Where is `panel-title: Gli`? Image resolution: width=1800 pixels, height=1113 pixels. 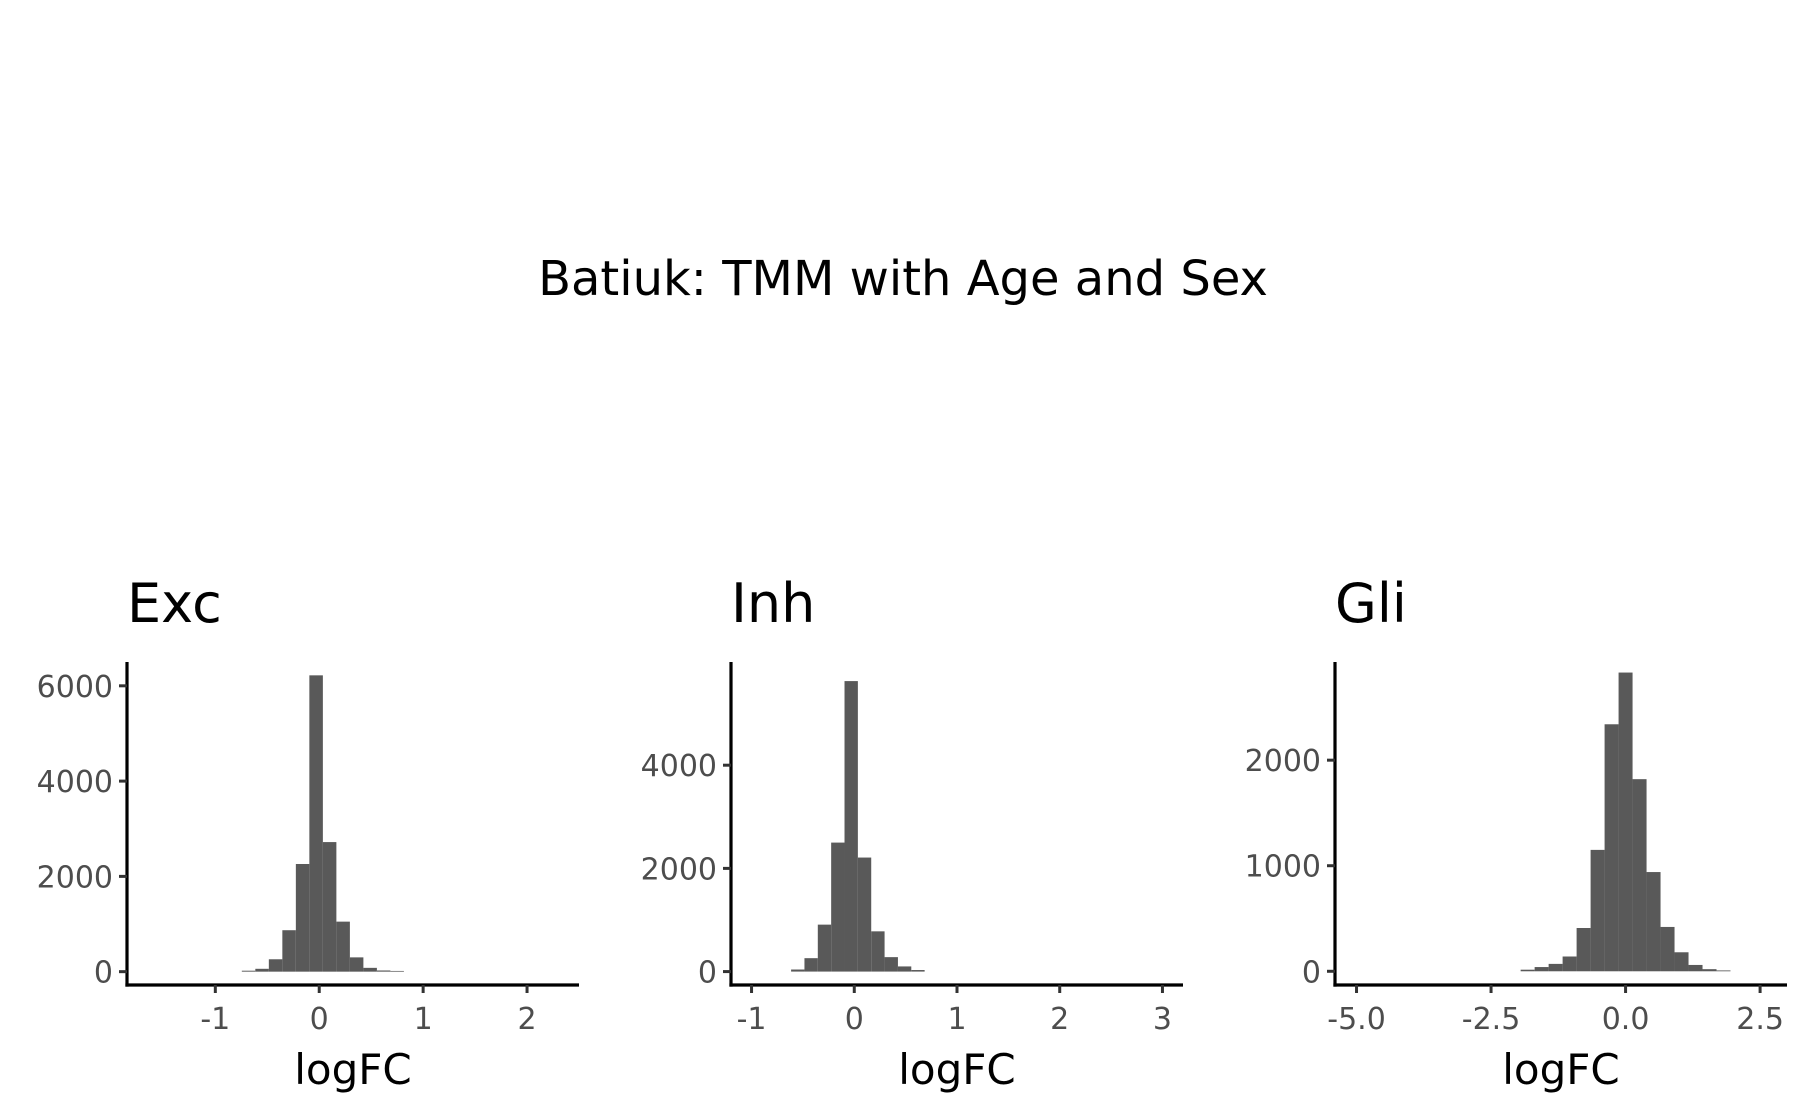
panel-title: Gli is located at coordinates (1371, 603).